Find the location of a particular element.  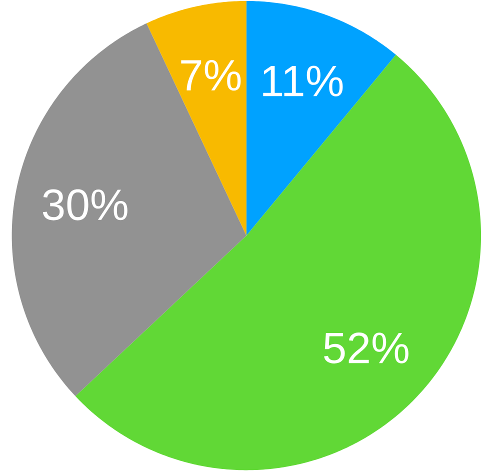

data-label: 52% is located at coordinates (366, 348).